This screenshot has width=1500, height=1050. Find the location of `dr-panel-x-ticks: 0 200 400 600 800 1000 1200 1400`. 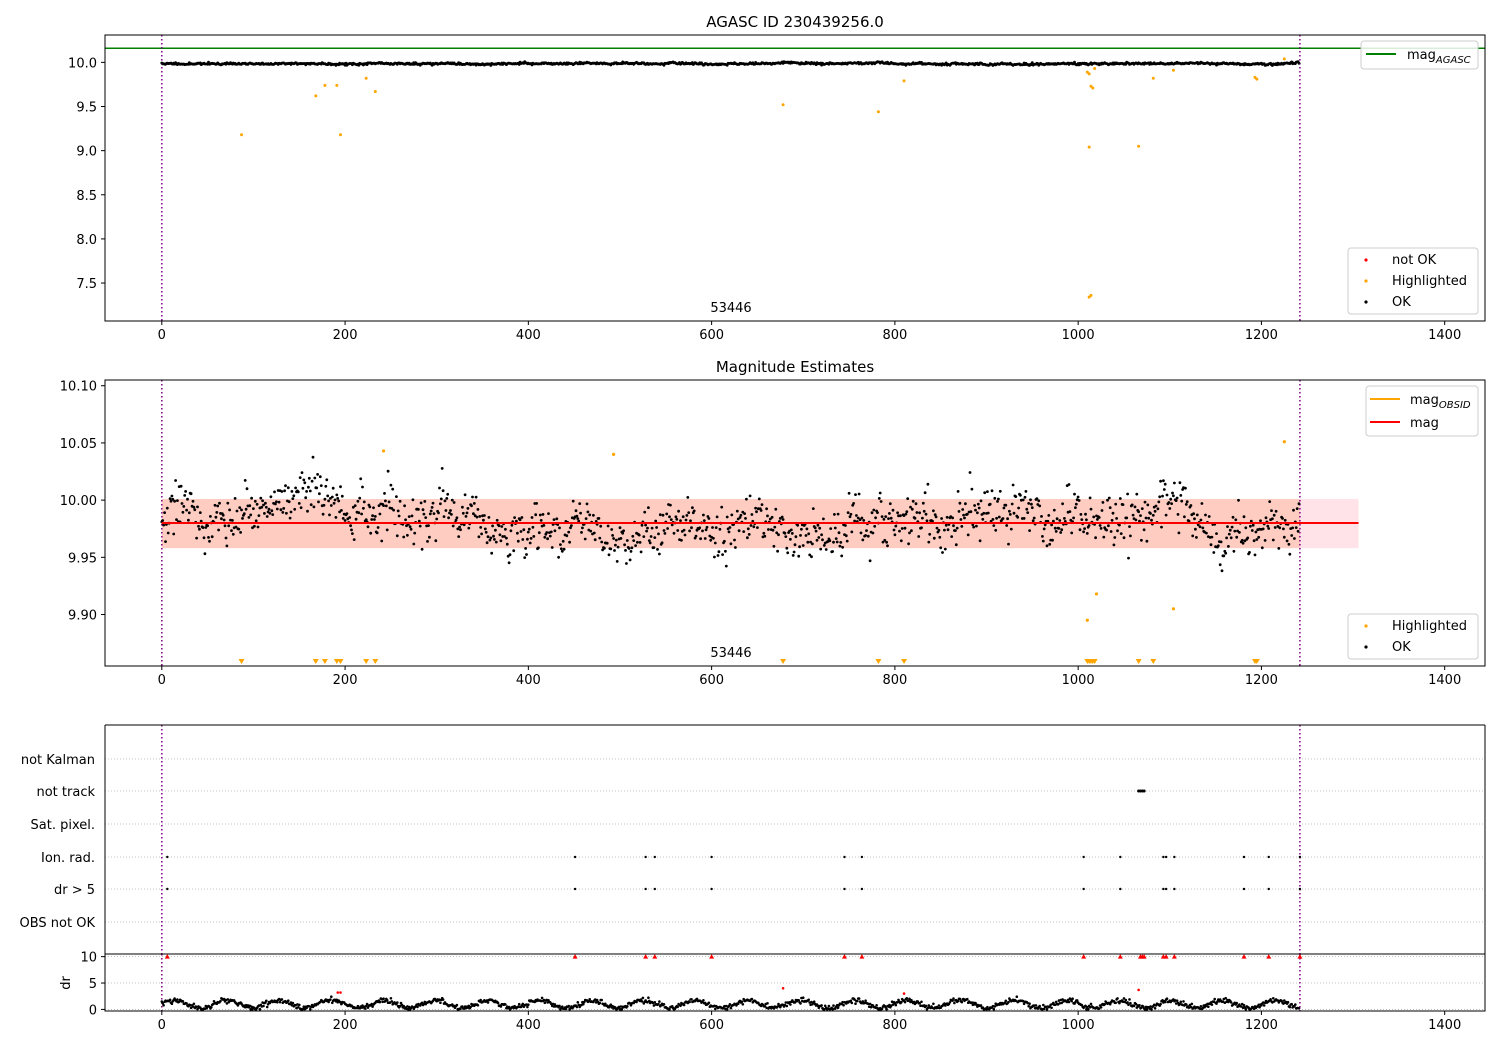

dr-panel-x-ticks: 0 200 400 600 800 1000 1200 1400 is located at coordinates (809, 1022).